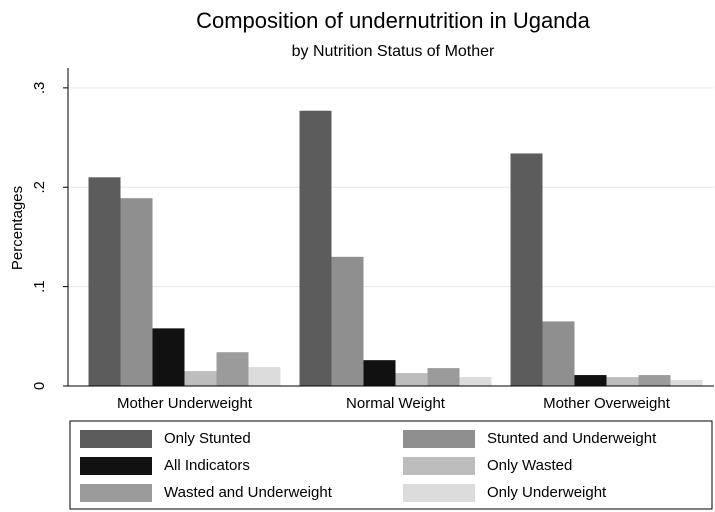 This screenshot has width=715, height=512. What do you see at coordinates (39, 386) in the screenshot?
I see `y-tick-label: 0` at bounding box center [39, 386].